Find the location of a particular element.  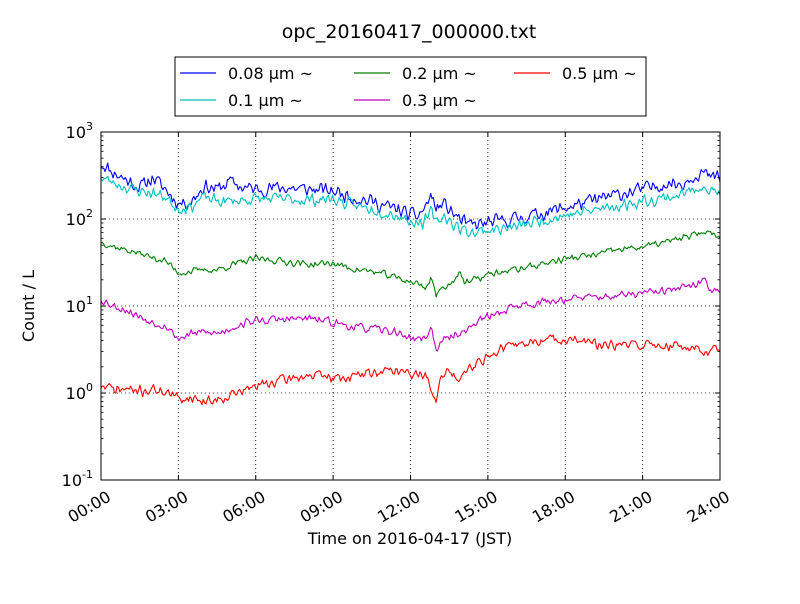

x-tick-label: 24:00 is located at coordinates (708, 507).